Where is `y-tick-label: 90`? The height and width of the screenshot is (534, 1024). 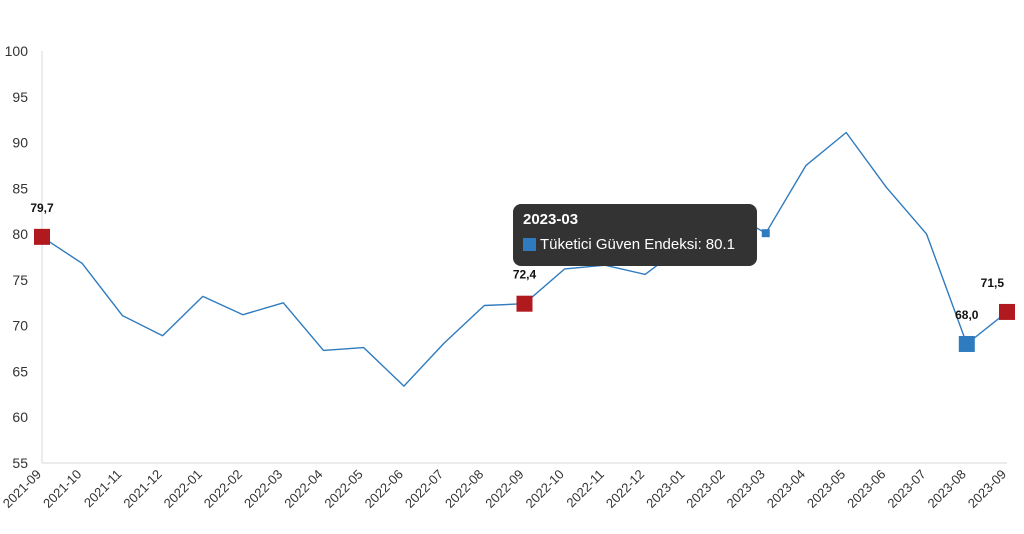
y-tick-label: 90 is located at coordinates (20, 143).